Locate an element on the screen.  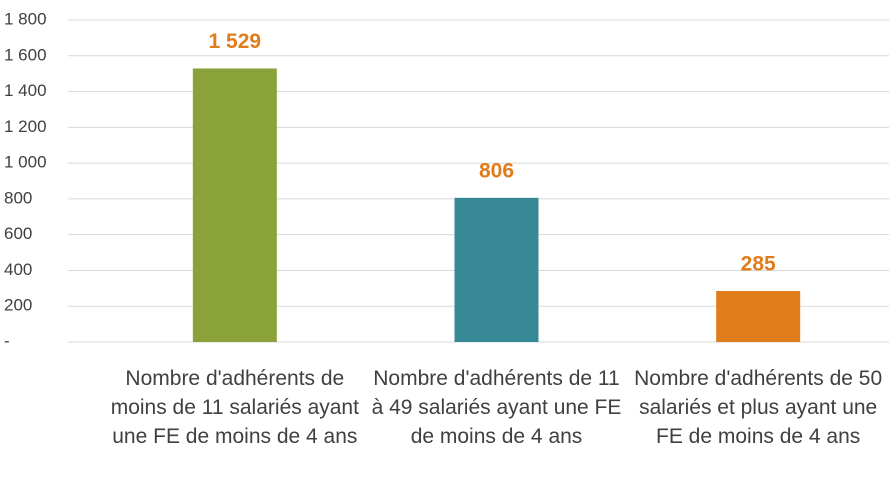
y-tick-label: 1 600 is located at coordinates (25, 54).